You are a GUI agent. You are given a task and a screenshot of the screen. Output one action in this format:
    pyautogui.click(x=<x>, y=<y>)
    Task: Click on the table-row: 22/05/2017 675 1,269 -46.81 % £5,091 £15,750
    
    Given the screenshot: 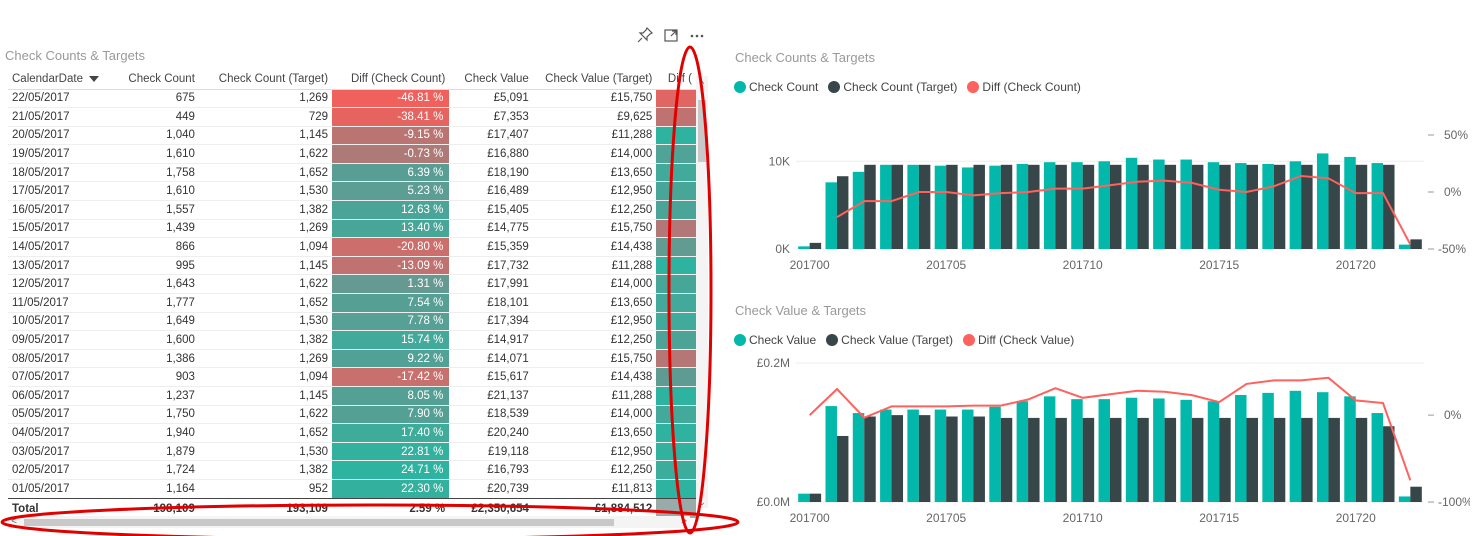 What is the action you would take?
    pyautogui.click(x=352, y=99)
    